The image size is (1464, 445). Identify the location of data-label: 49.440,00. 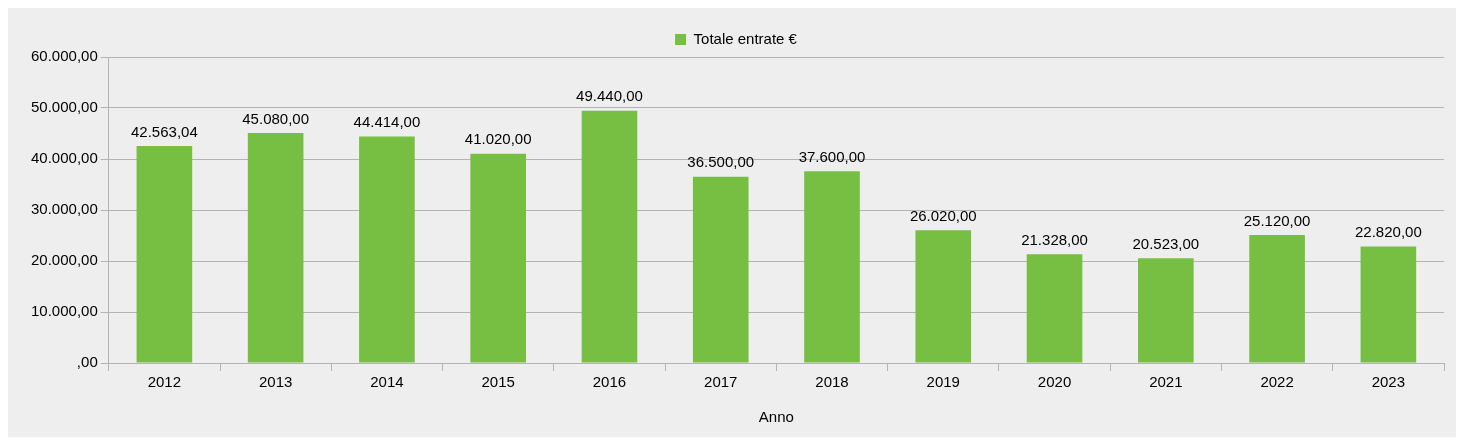
(609, 96).